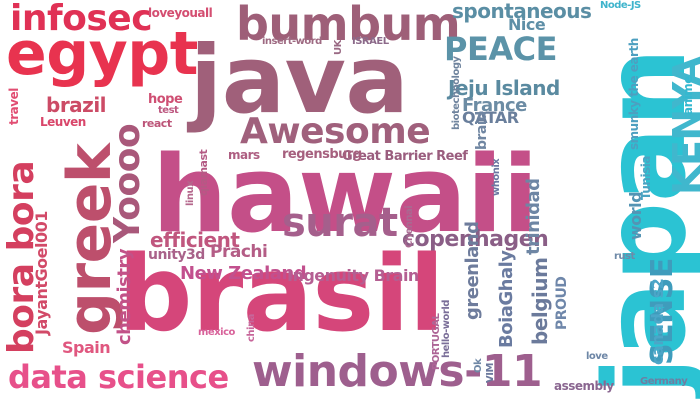 Image resolution: width=700 pixels, height=400 pixels. I want to click on word-china: china, so click(251, 328).